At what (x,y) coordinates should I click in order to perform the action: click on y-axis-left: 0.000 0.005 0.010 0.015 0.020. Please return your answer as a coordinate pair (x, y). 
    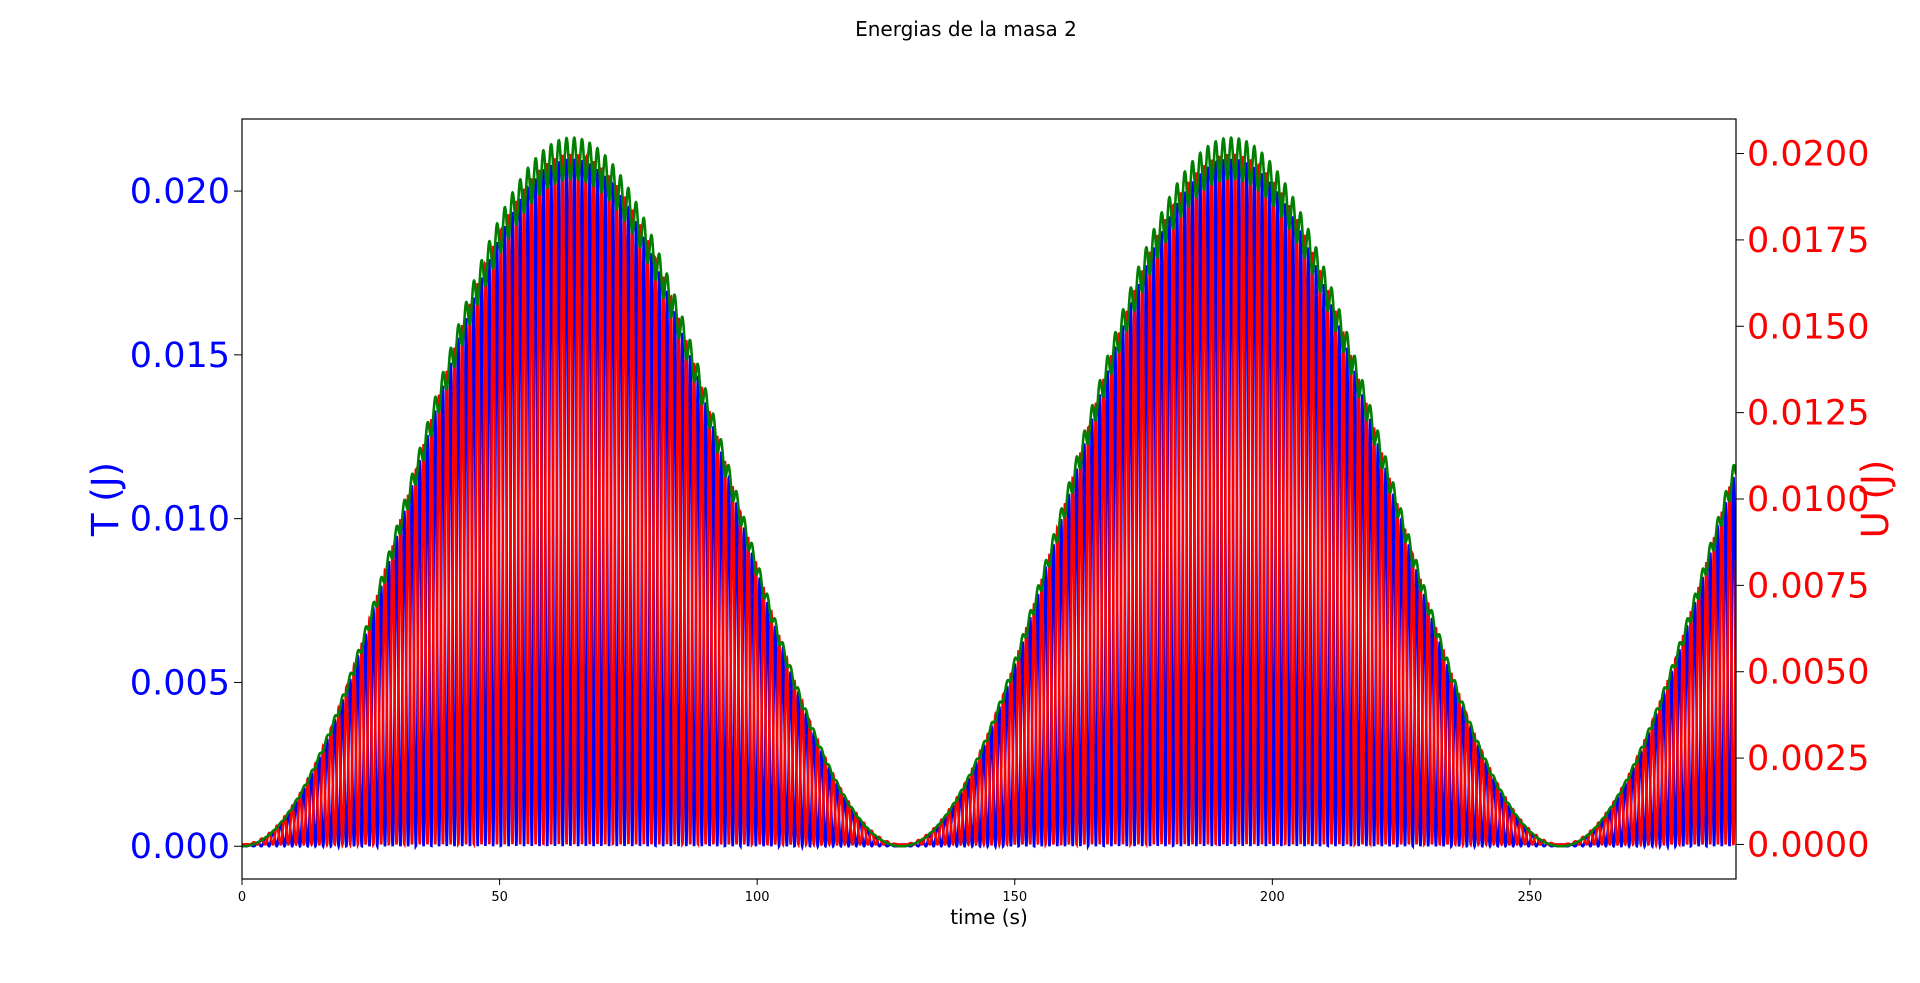
    Looking at the image, I should click on (186, 519).